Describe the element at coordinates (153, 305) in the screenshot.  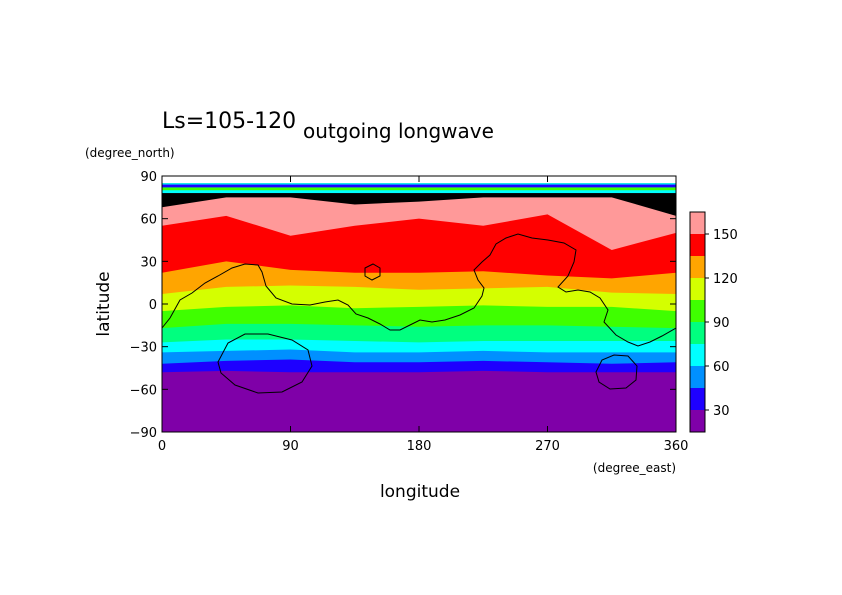
I see `y-tick-label: 0` at that location.